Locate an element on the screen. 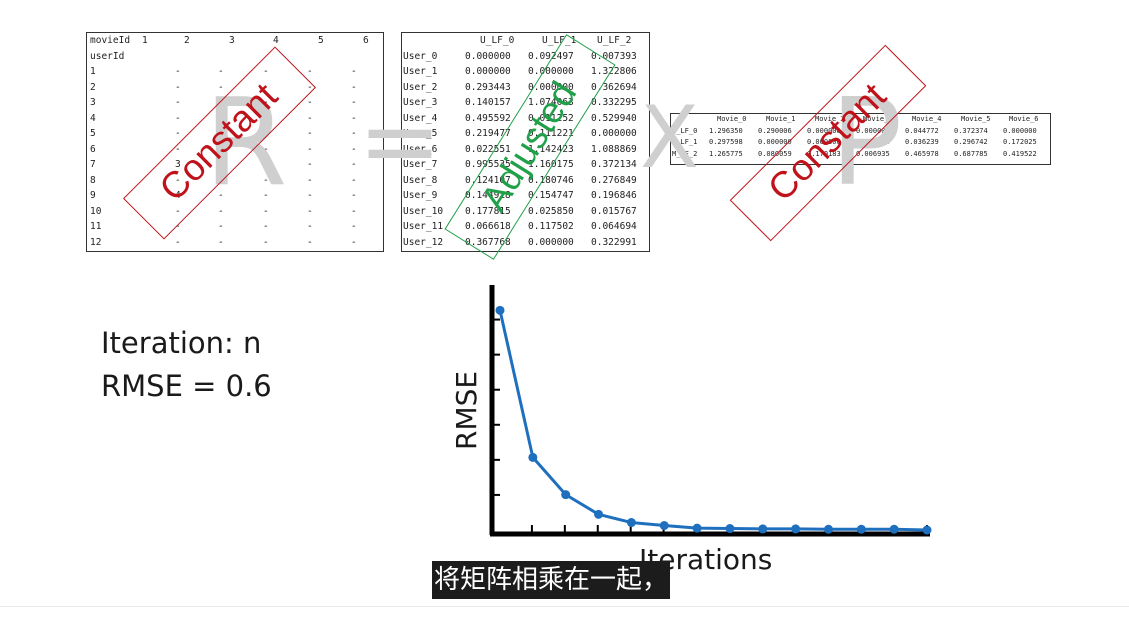 The width and height of the screenshot is (1129, 619). row-index: 12 is located at coordinates (96, 242).